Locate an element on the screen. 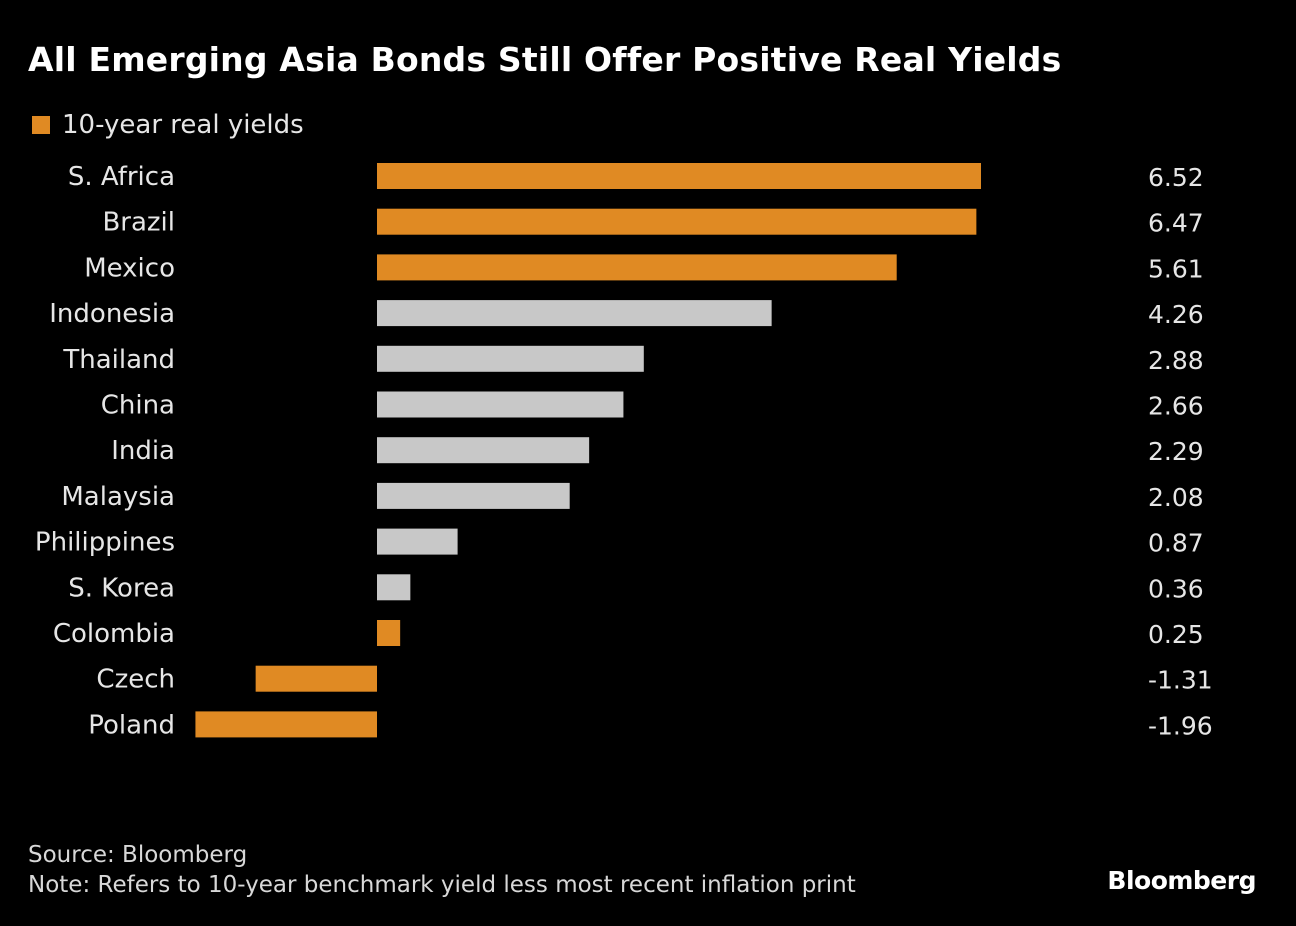  value-label: 6.47 is located at coordinates (1176, 223).